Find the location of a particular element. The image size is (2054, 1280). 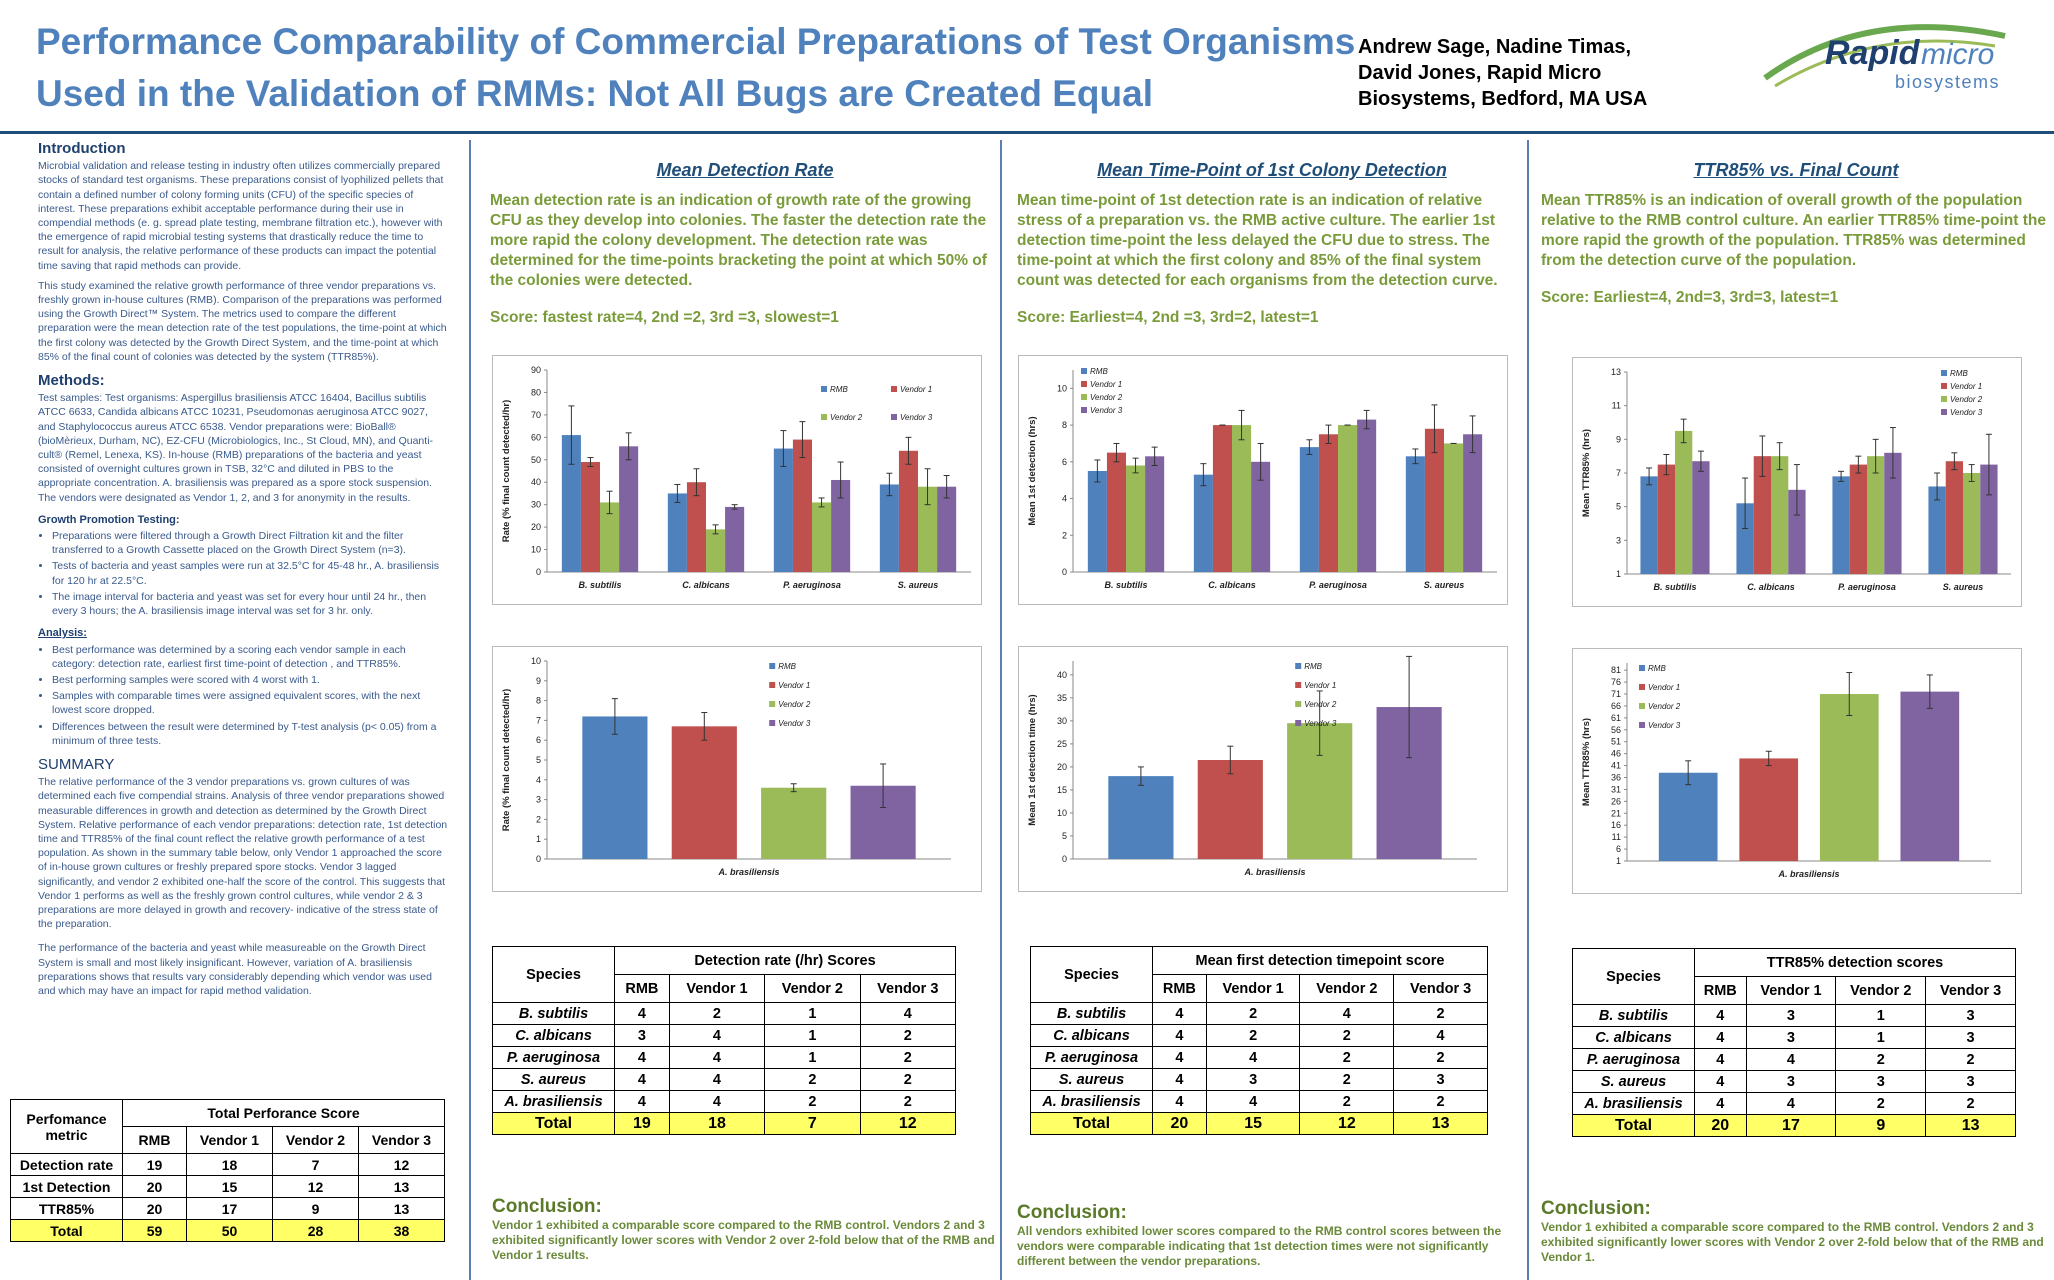

y-tick-label: 6 is located at coordinates (538, 740).